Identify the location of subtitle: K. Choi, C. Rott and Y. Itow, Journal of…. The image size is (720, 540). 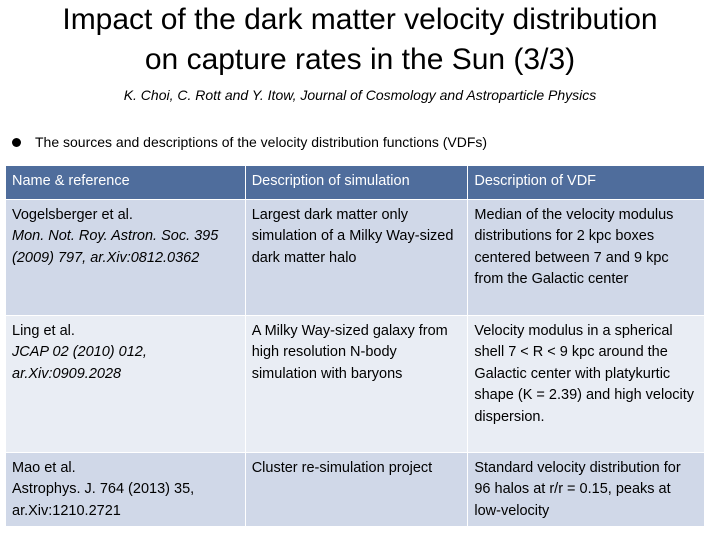
(360, 95).